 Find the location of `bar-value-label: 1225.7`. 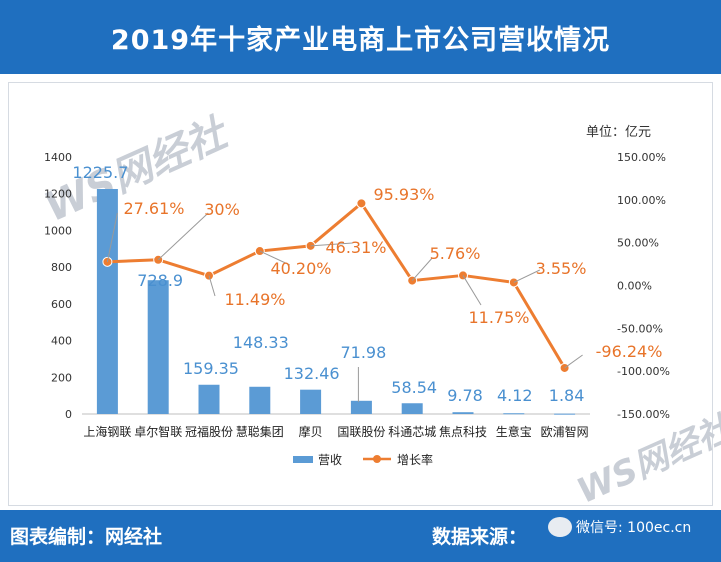

bar-value-label: 1225.7 is located at coordinates (100, 172).